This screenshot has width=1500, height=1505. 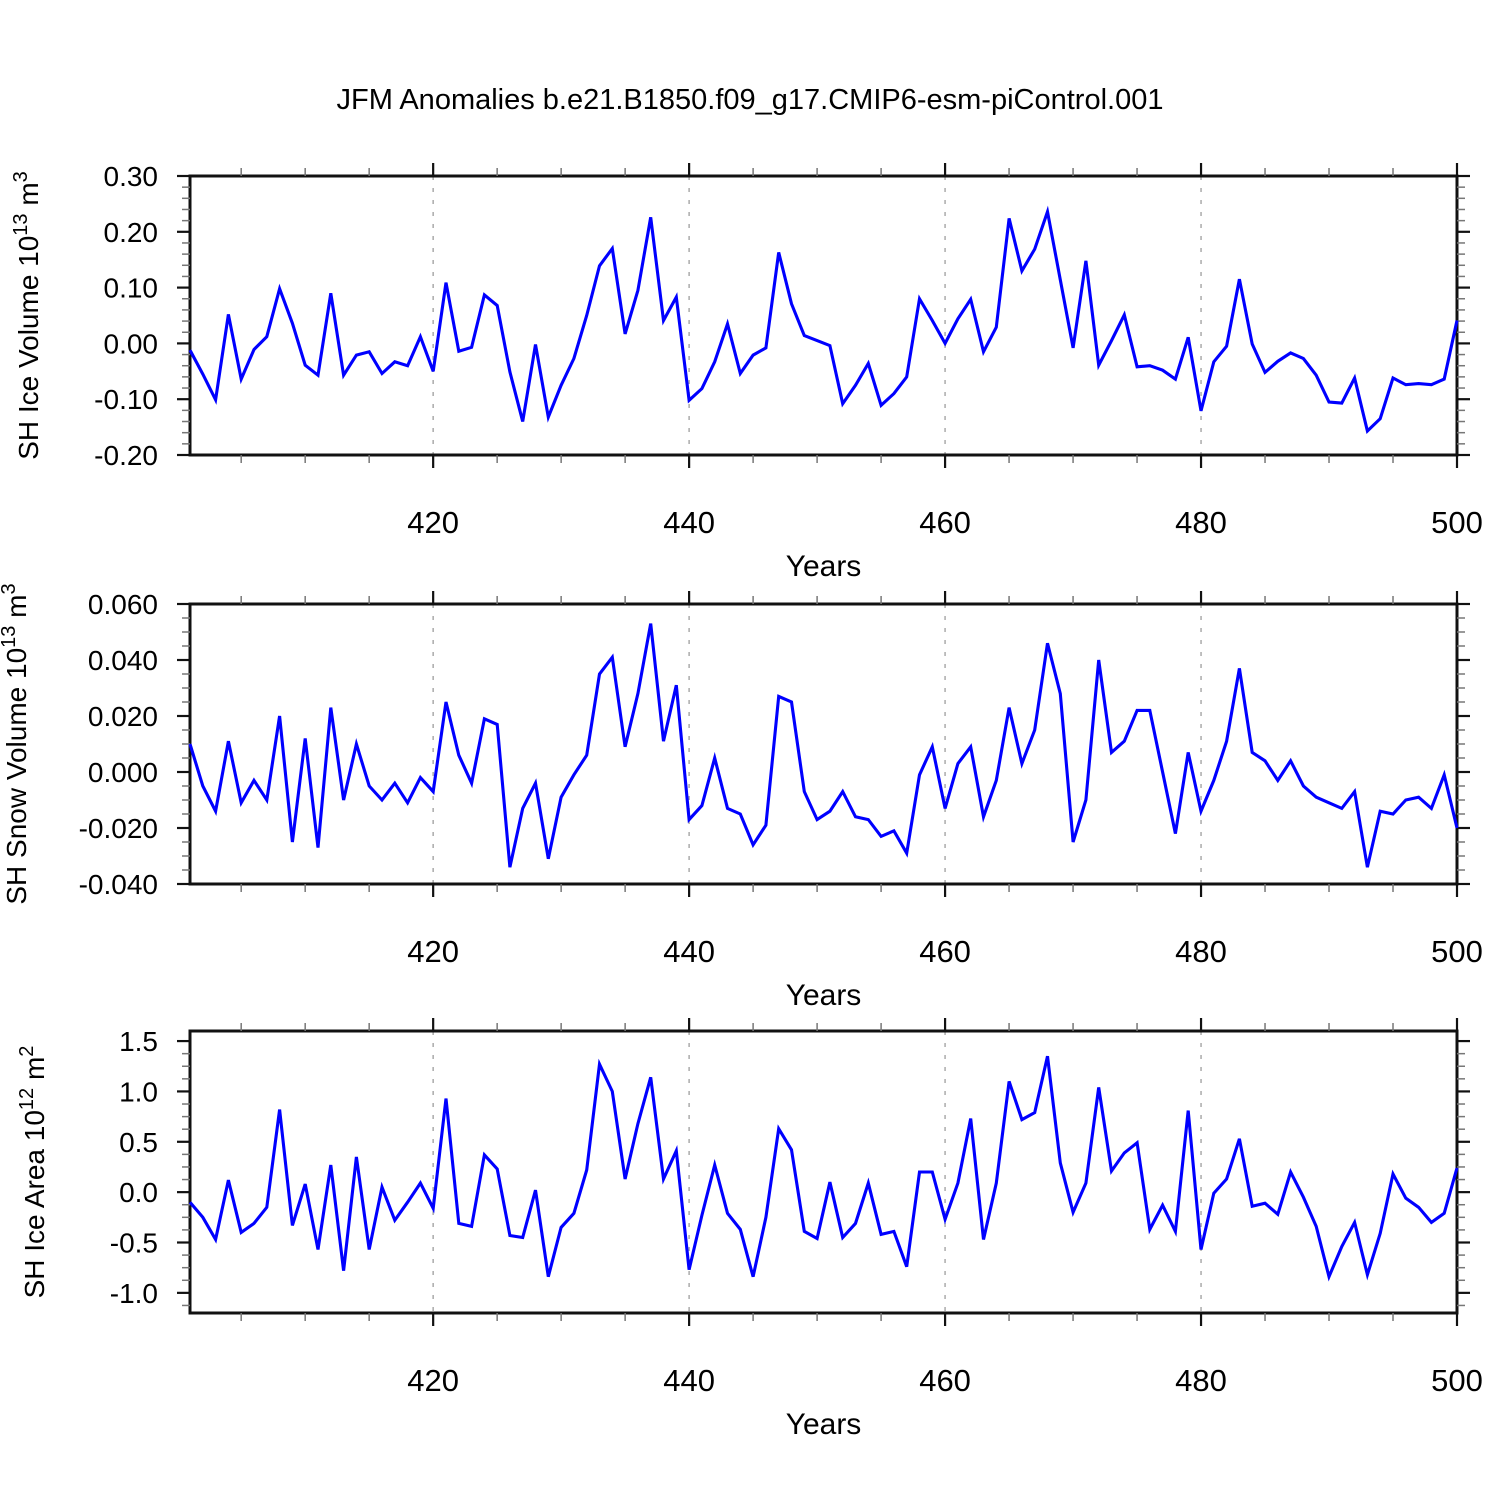 What do you see at coordinates (33, 1172) in the screenshot?
I see `y-axis-label-sh-ice-area: SH Ice Area 1012 m2` at bounding box center [33, 1172].